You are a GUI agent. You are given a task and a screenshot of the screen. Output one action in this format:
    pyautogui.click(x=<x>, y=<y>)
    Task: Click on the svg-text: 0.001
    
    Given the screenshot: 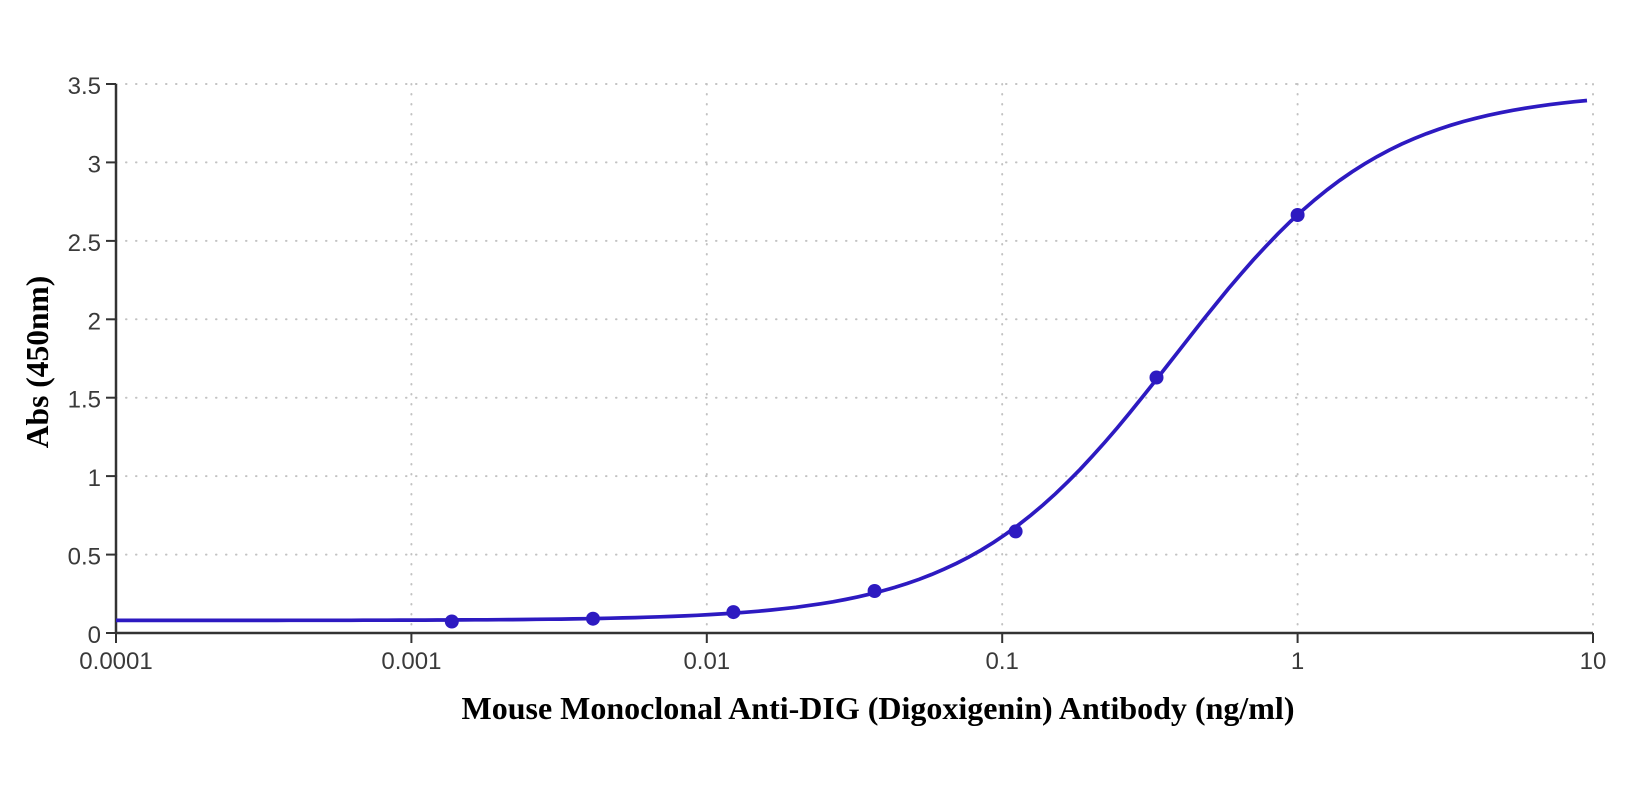 What is the action you would take?
    pyautogui.click(x=411, y=661)
    